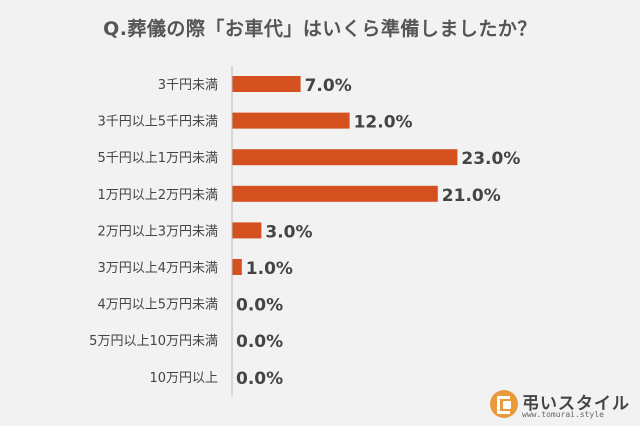 This screenshot has height=426, width=640. Describe the element at coordinates (288, 232) in the screenshot. I see `value-label: 3.0%` at that location.